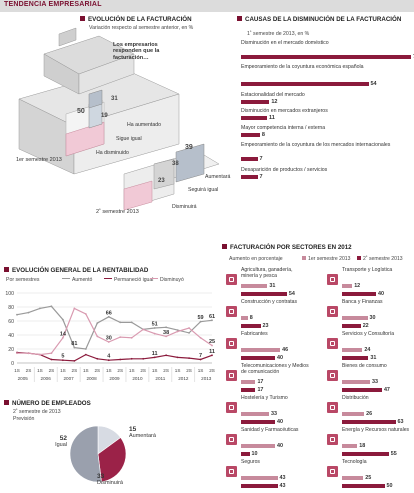 This screenshot has height=493, width=414. Describe the element at coordinates (291, 294) in the screenshot. I see `sector-value-s2: 54` at that location.